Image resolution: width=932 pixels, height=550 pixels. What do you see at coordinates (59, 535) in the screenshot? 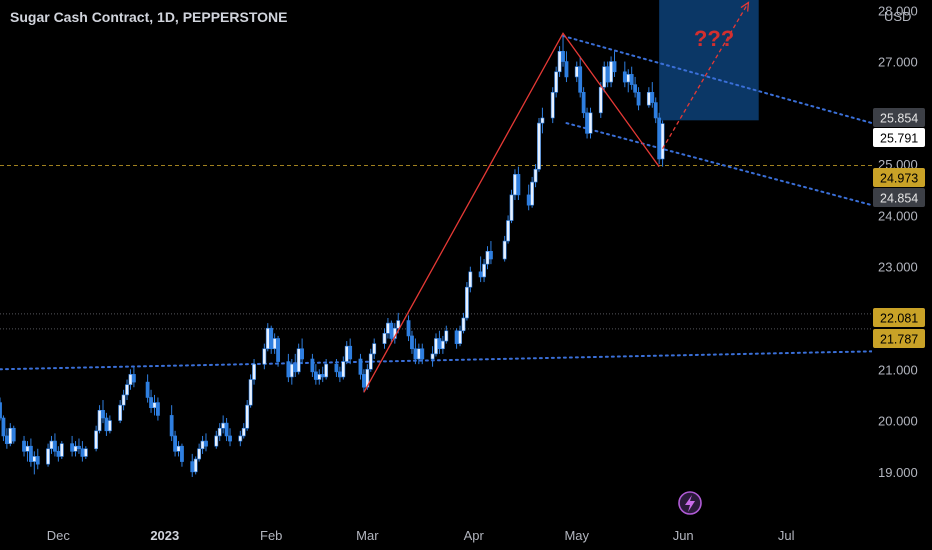
I see `x-tick-label: Dec` at bounding box center [59, 535].